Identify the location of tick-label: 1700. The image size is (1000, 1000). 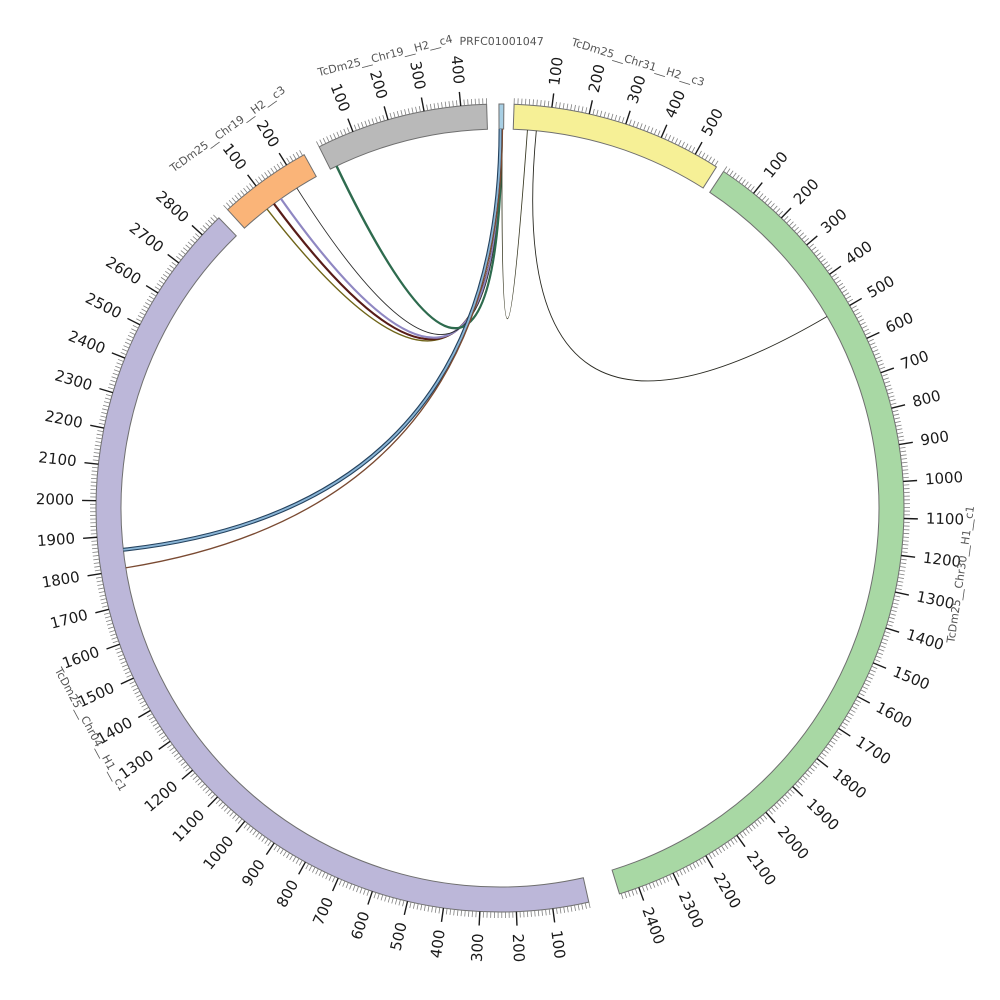
(68, 619).